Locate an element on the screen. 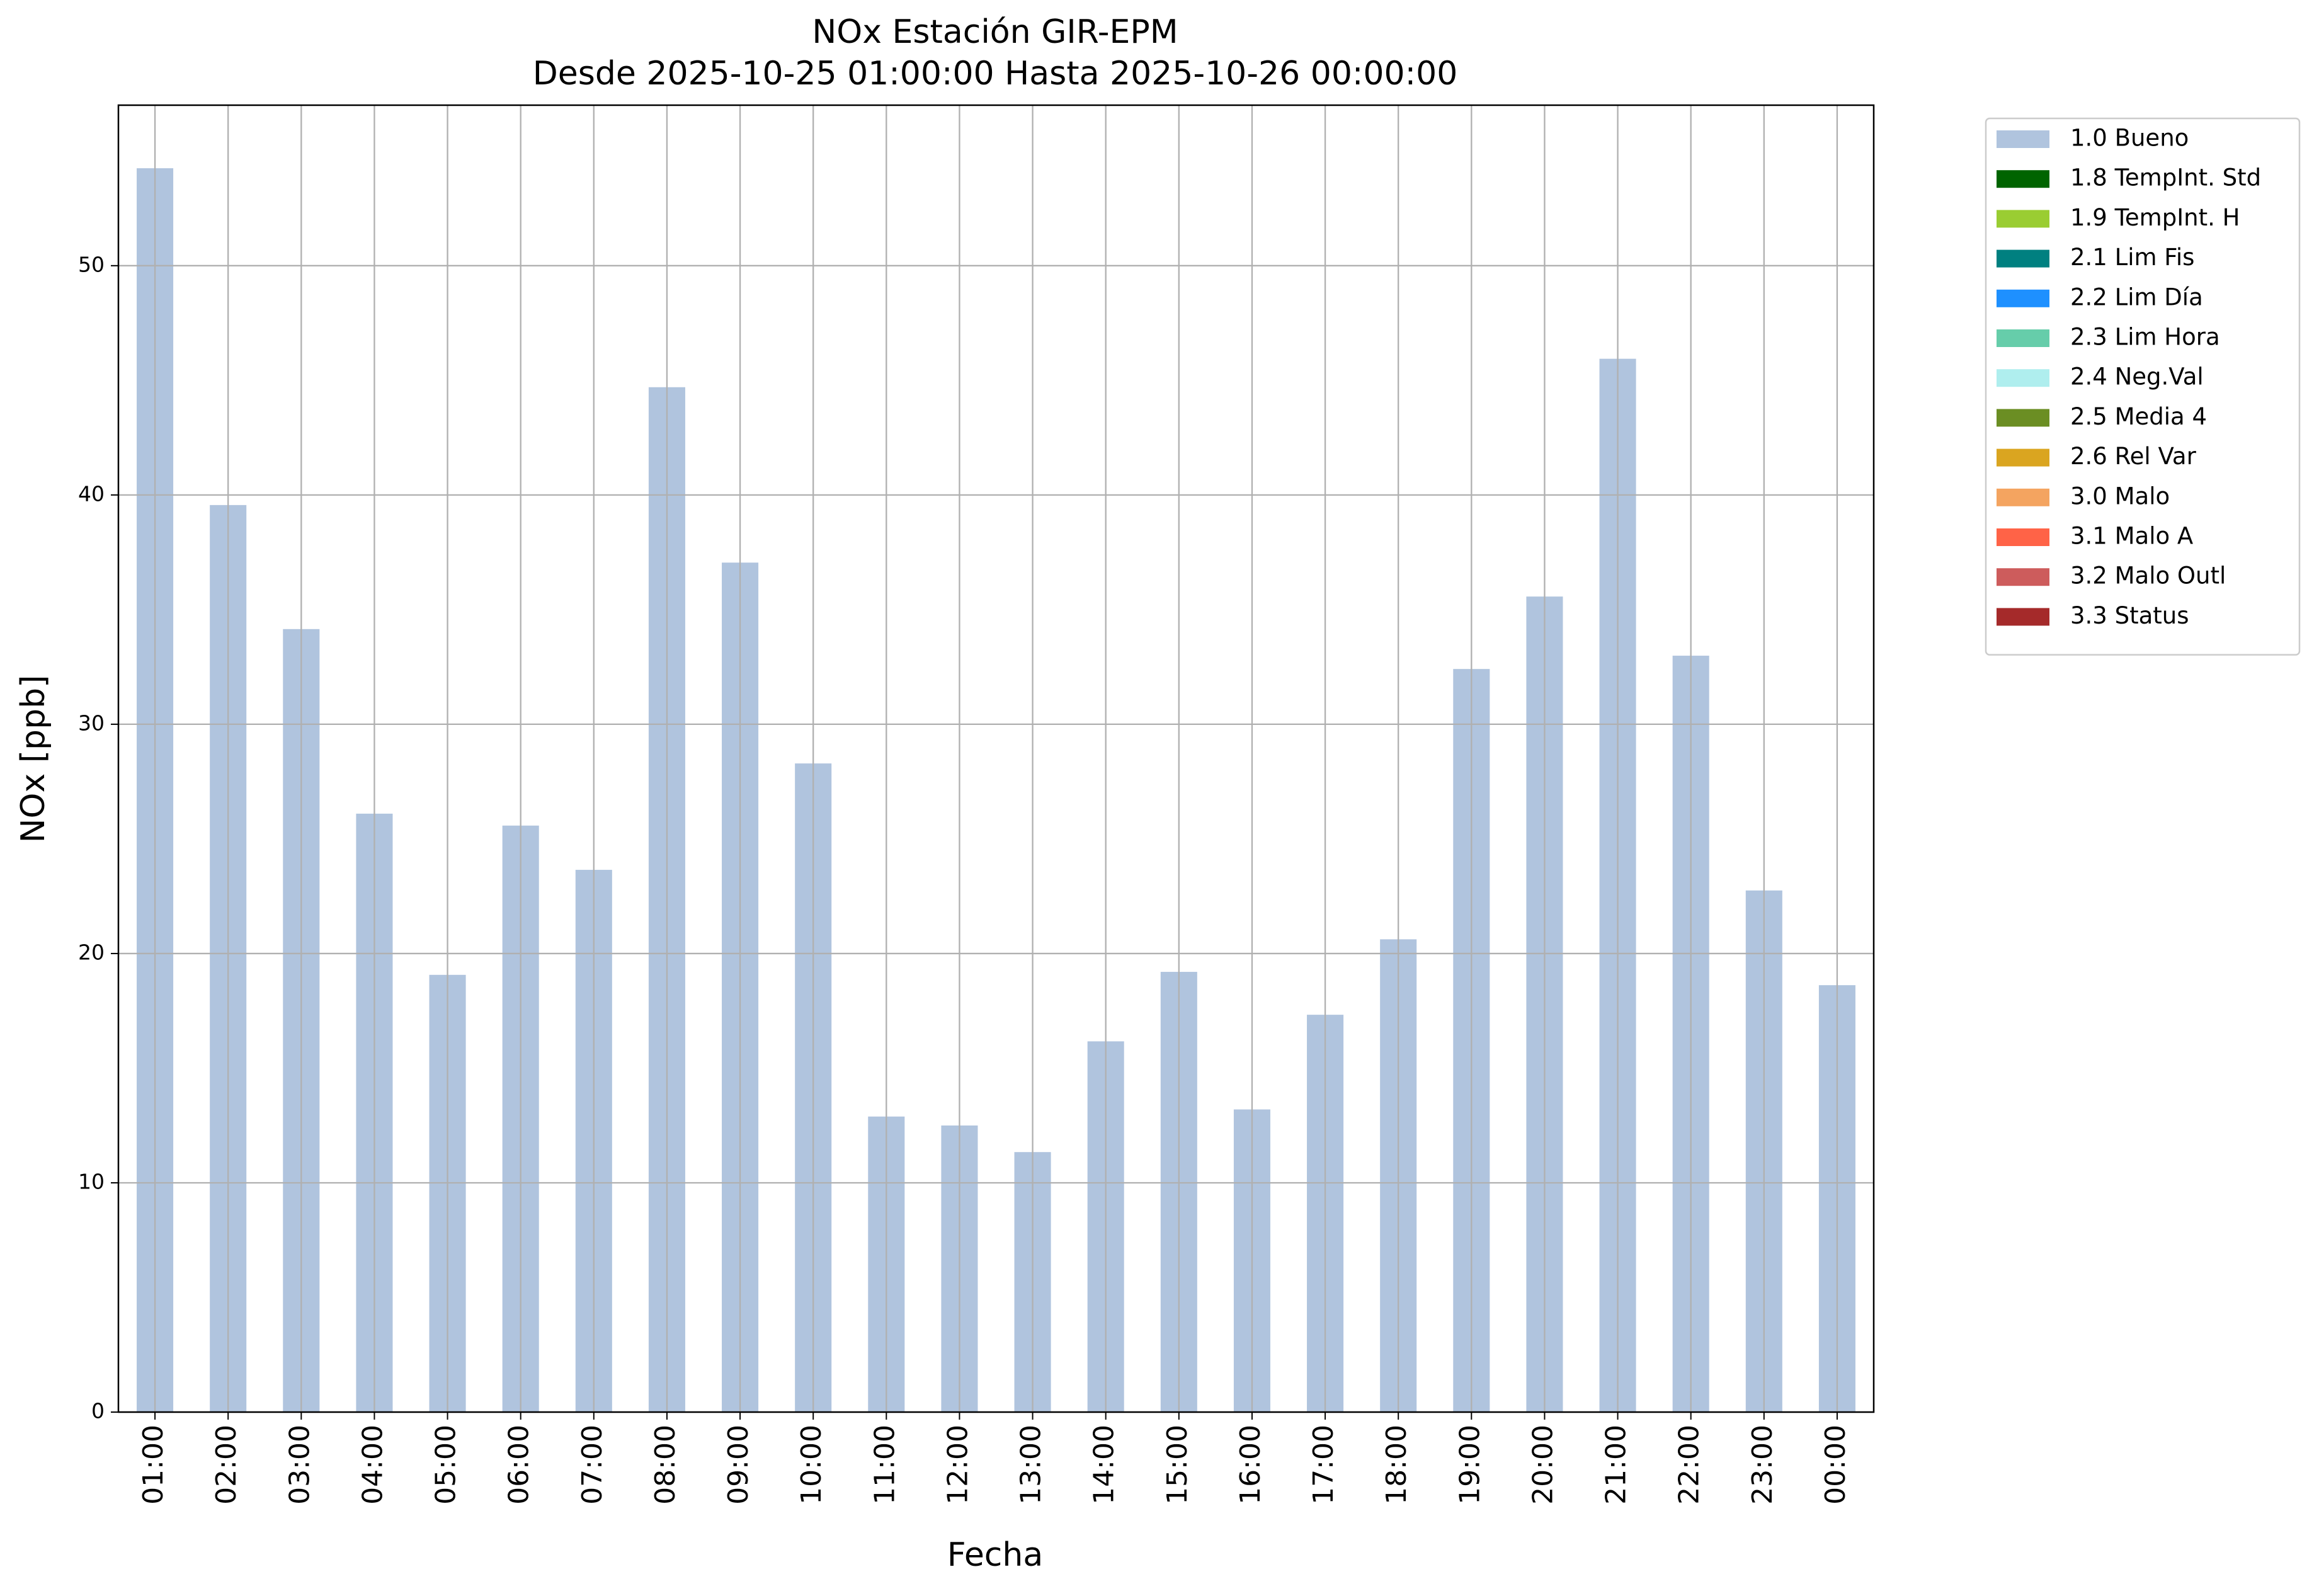  x-tick-label: 13:00 is located at coordinates (1031, 1465).